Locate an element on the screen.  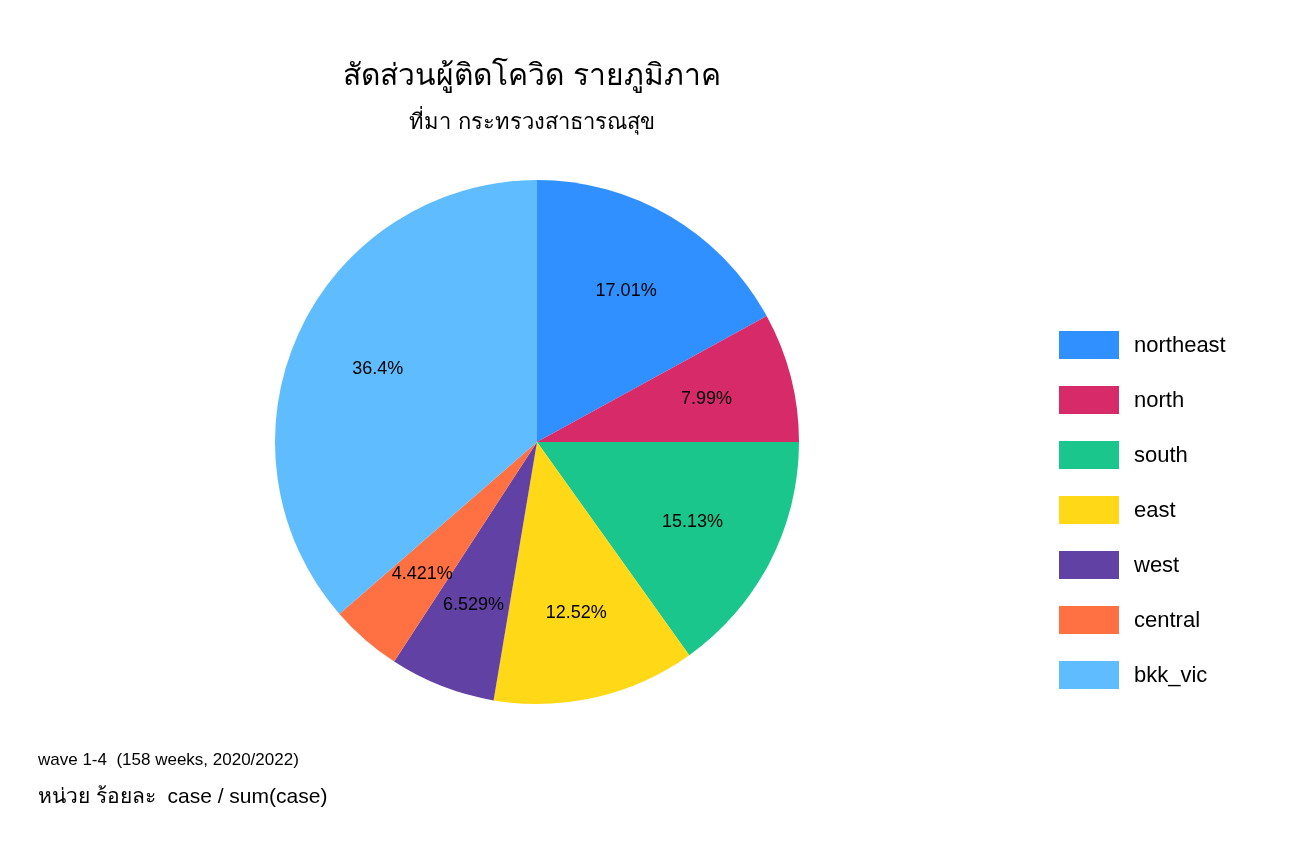
chart-title: สัดส่วนผู้ติดโควิด รายภูมิภาค is located at coordinates (532, 75).